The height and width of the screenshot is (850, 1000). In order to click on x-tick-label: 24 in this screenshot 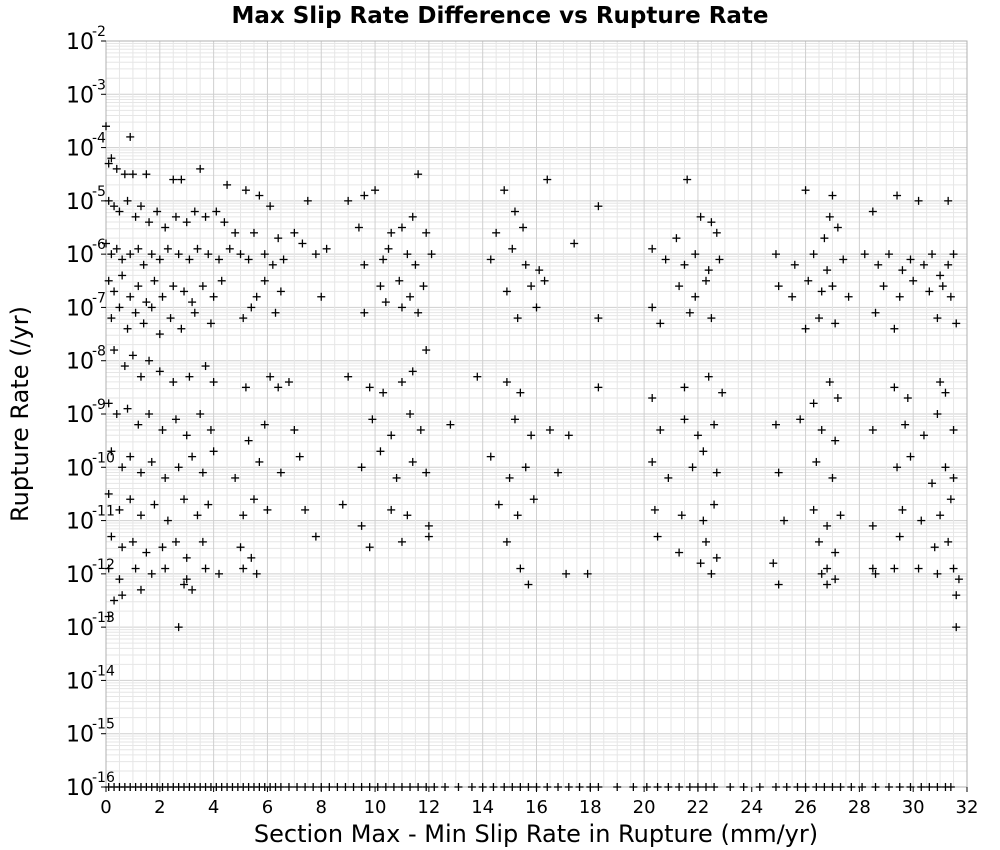, I will do `click(751, 807)`.